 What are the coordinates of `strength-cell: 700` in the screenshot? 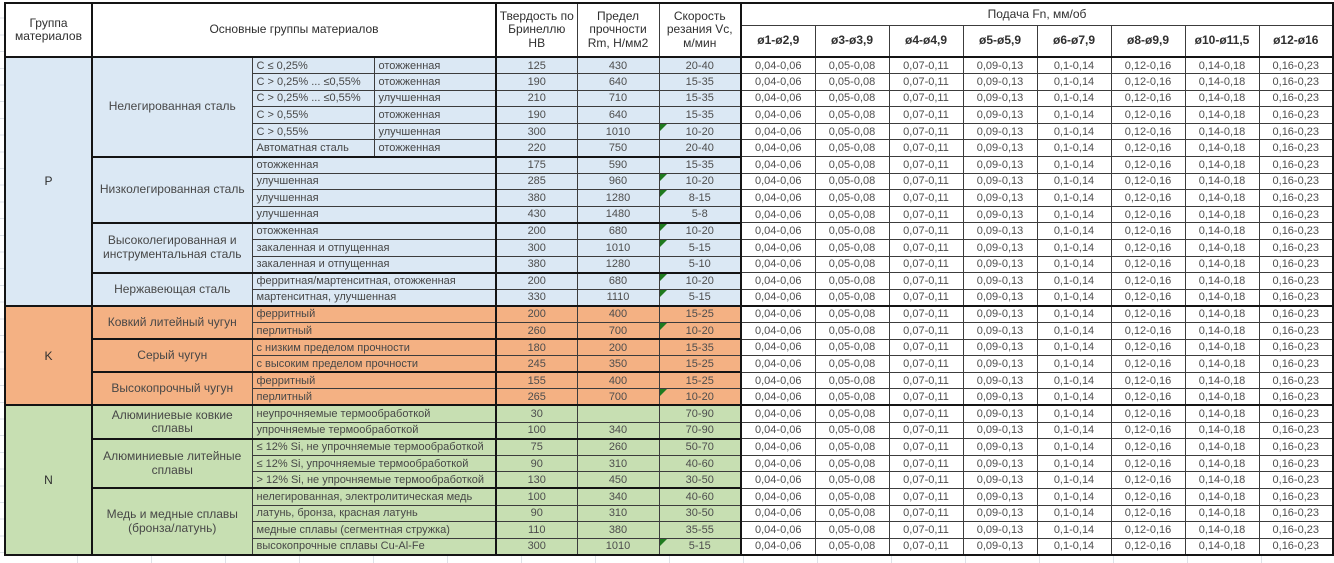 It's located at (618, 397).